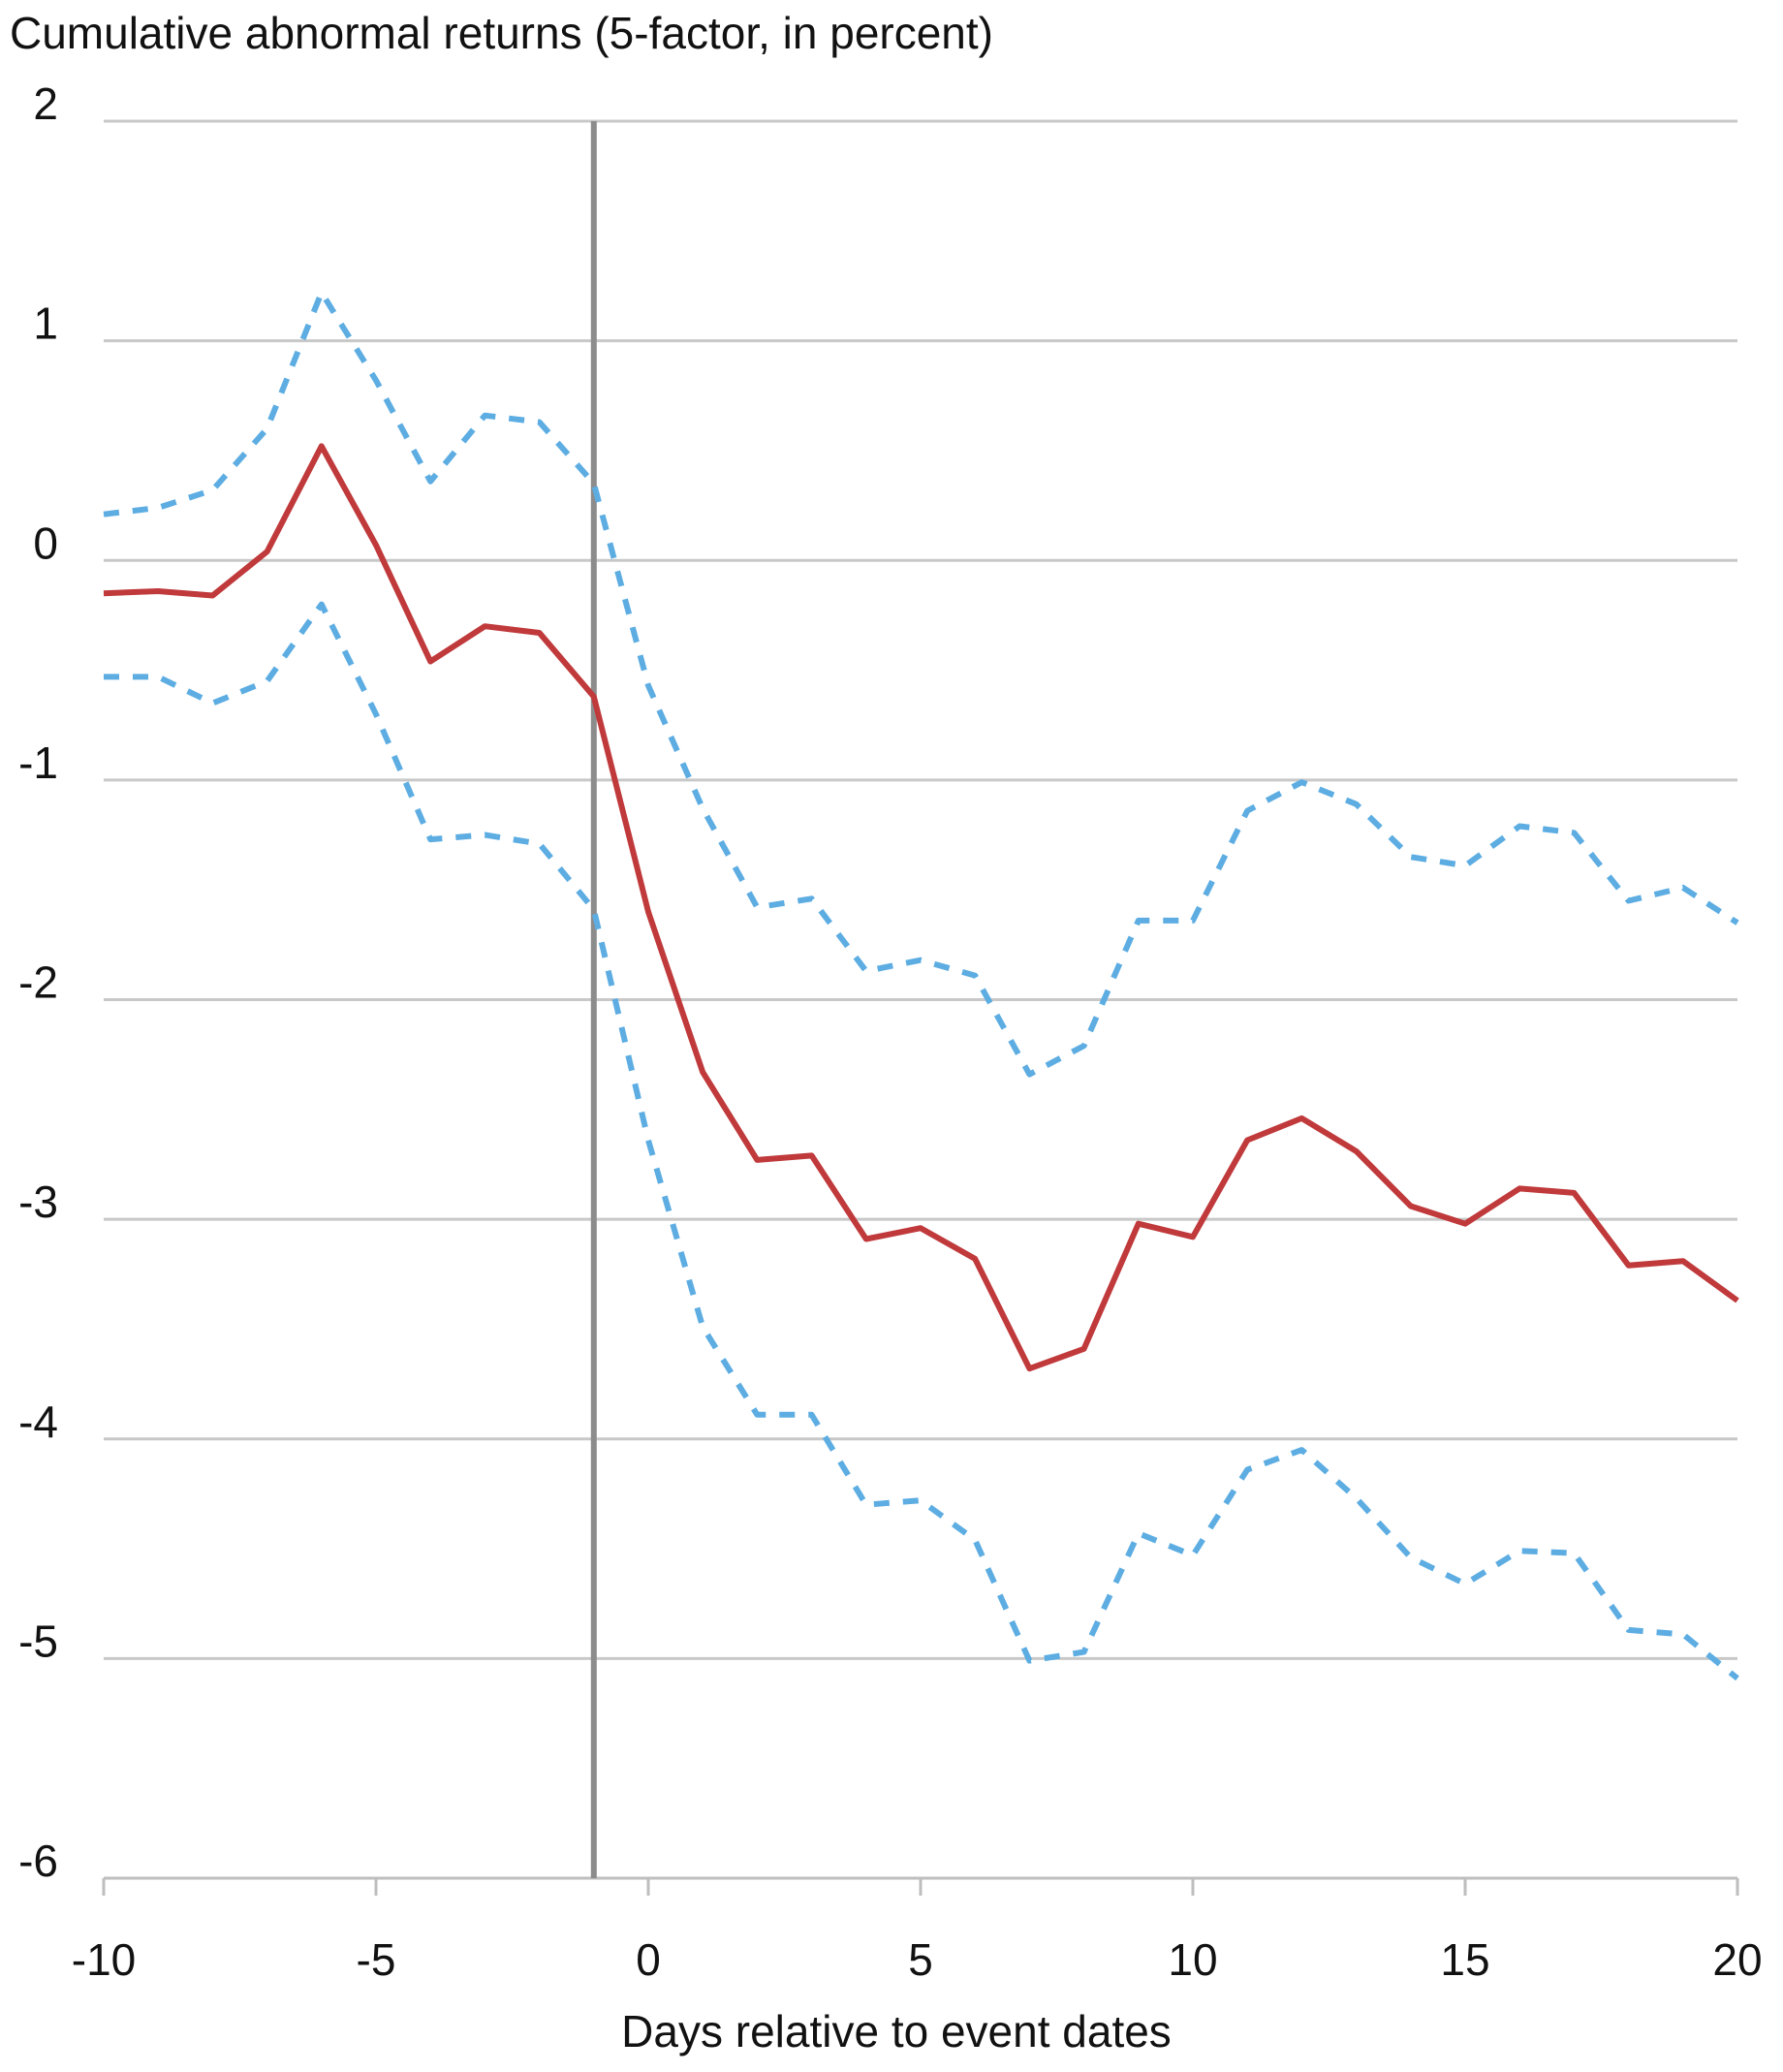 The image size is (1783, 2072). I want to click on y-tick-label: -5, so click(38, 1641).